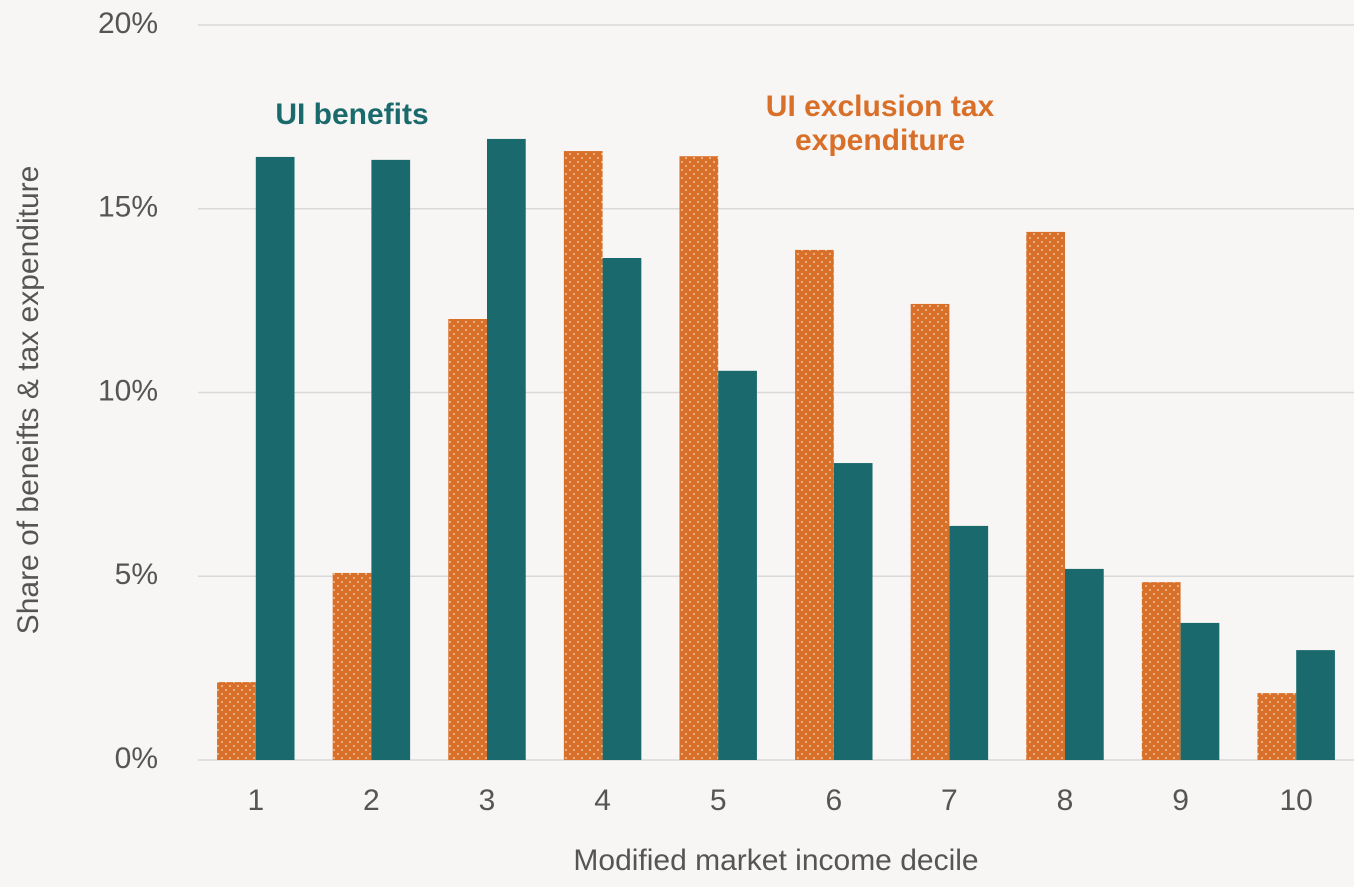  Describe the element at coordinates (371, 800) in the screenshot. I see `x-tick-label: 2` at that location.